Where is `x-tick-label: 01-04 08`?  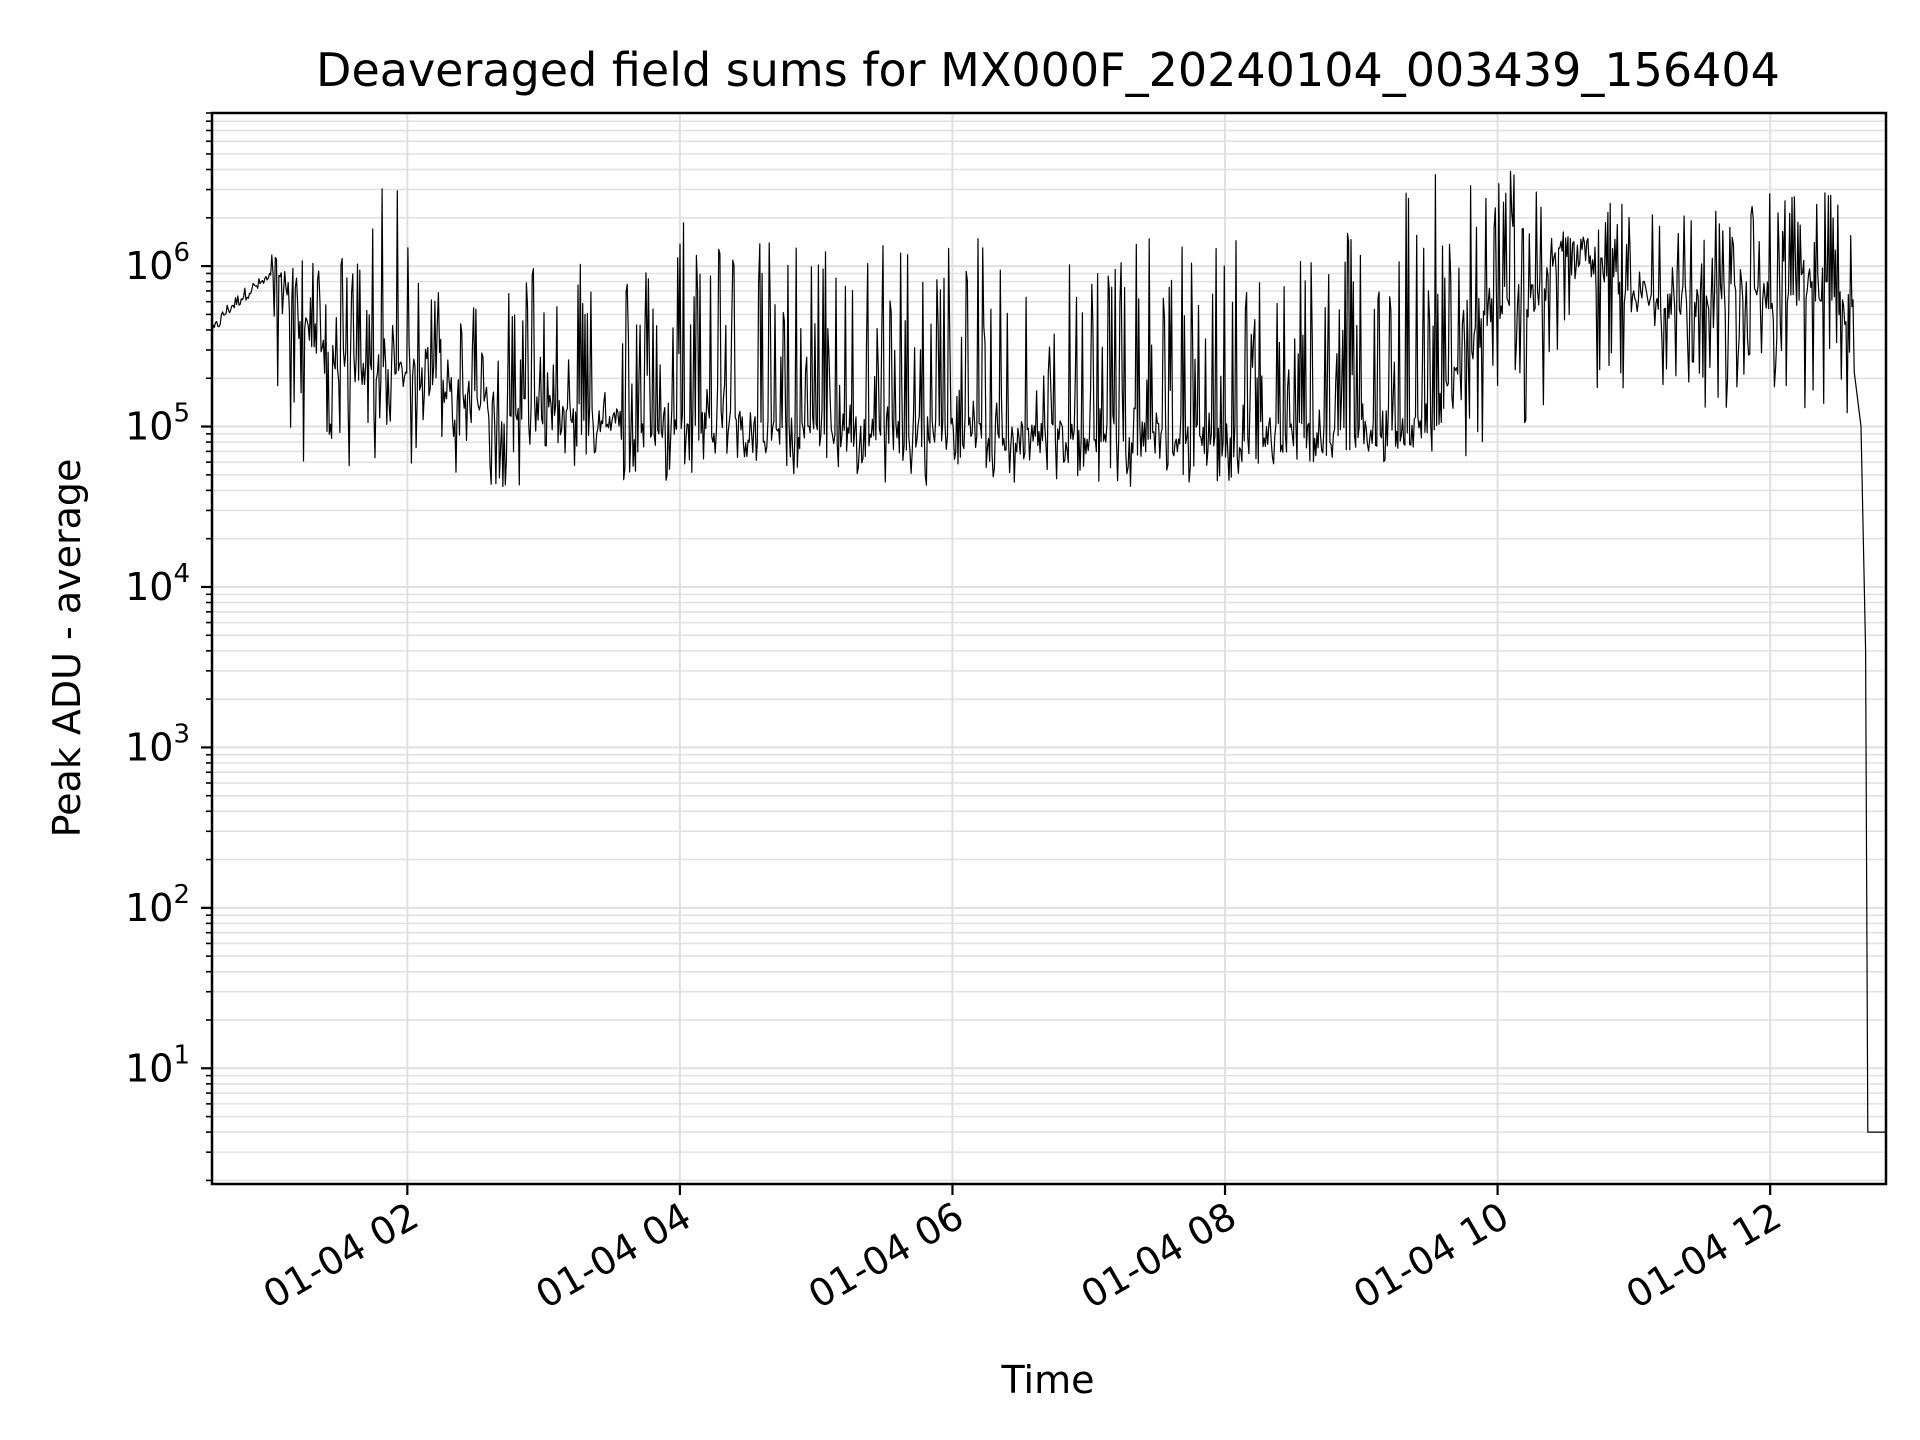 x-tick-label: 01-04 08 is located at coordinates (1159, 1256).